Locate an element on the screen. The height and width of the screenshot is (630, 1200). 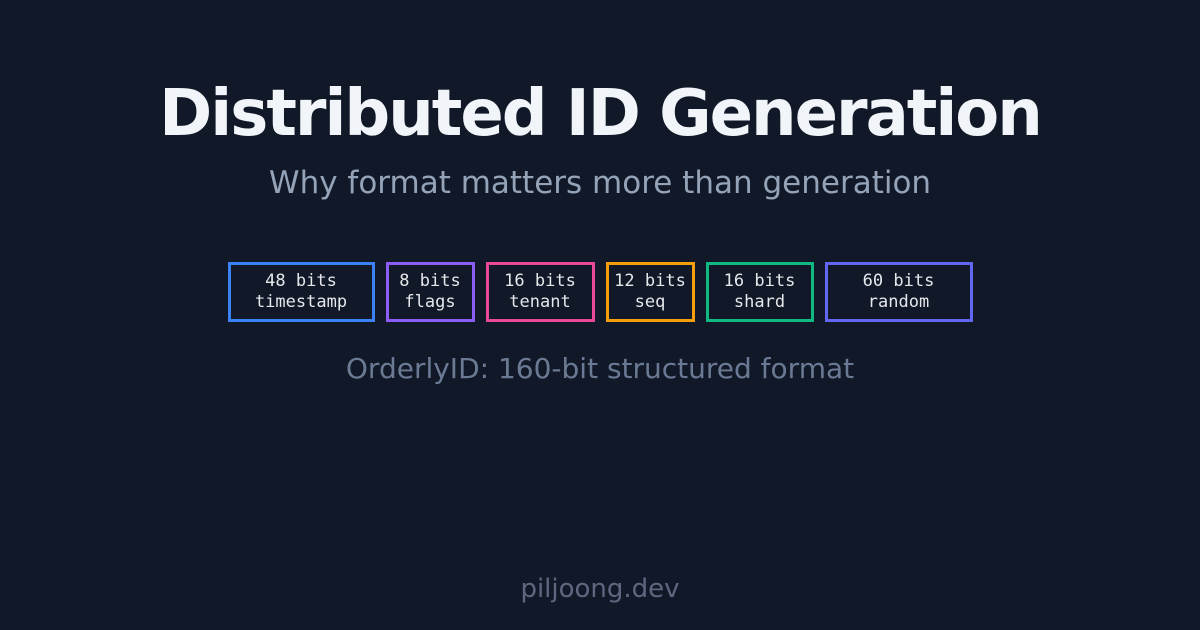
id-segment: 16 bits shard is located at coordinates (759, 292).